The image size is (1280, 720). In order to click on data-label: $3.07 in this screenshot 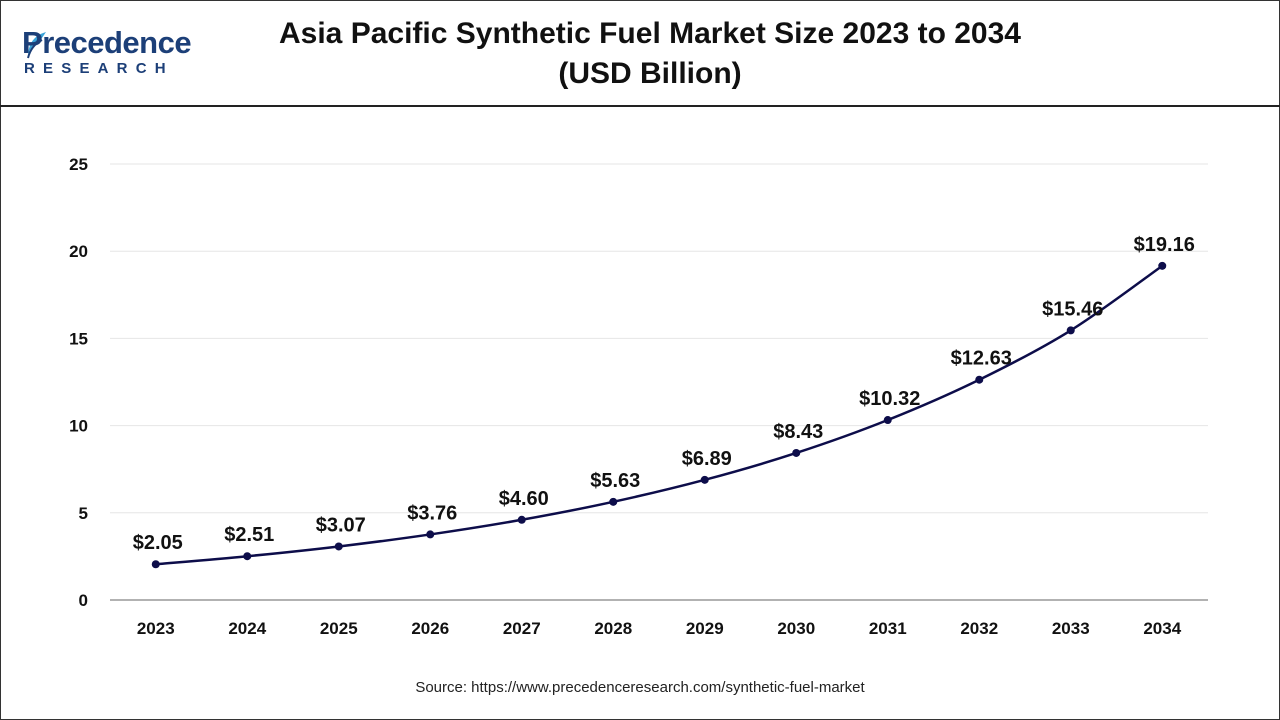, I will do `click(341, 525)`.